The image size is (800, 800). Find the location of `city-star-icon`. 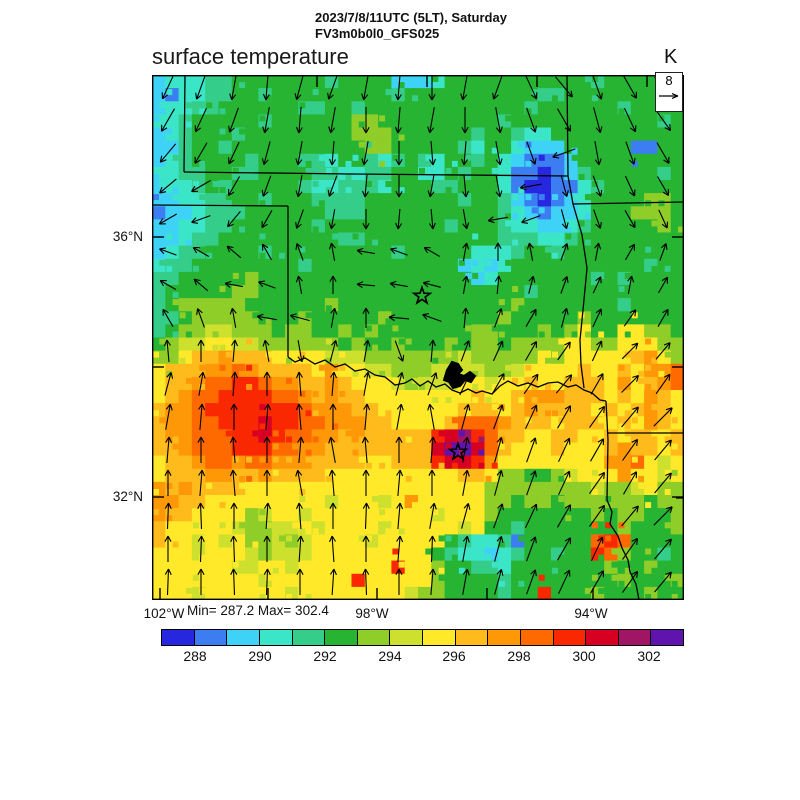

city-star-icon is located at coordinates (458, 451).